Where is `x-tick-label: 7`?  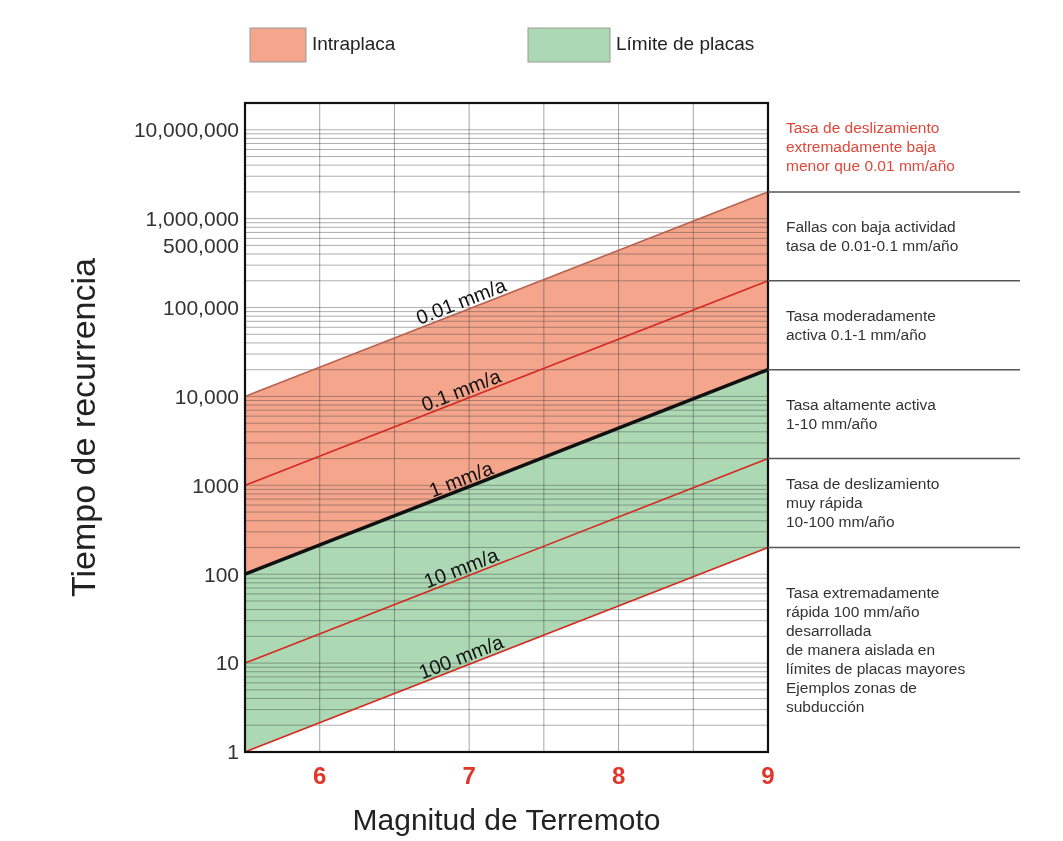
x-tick-label: 7 is located at coordinates (469, 775).